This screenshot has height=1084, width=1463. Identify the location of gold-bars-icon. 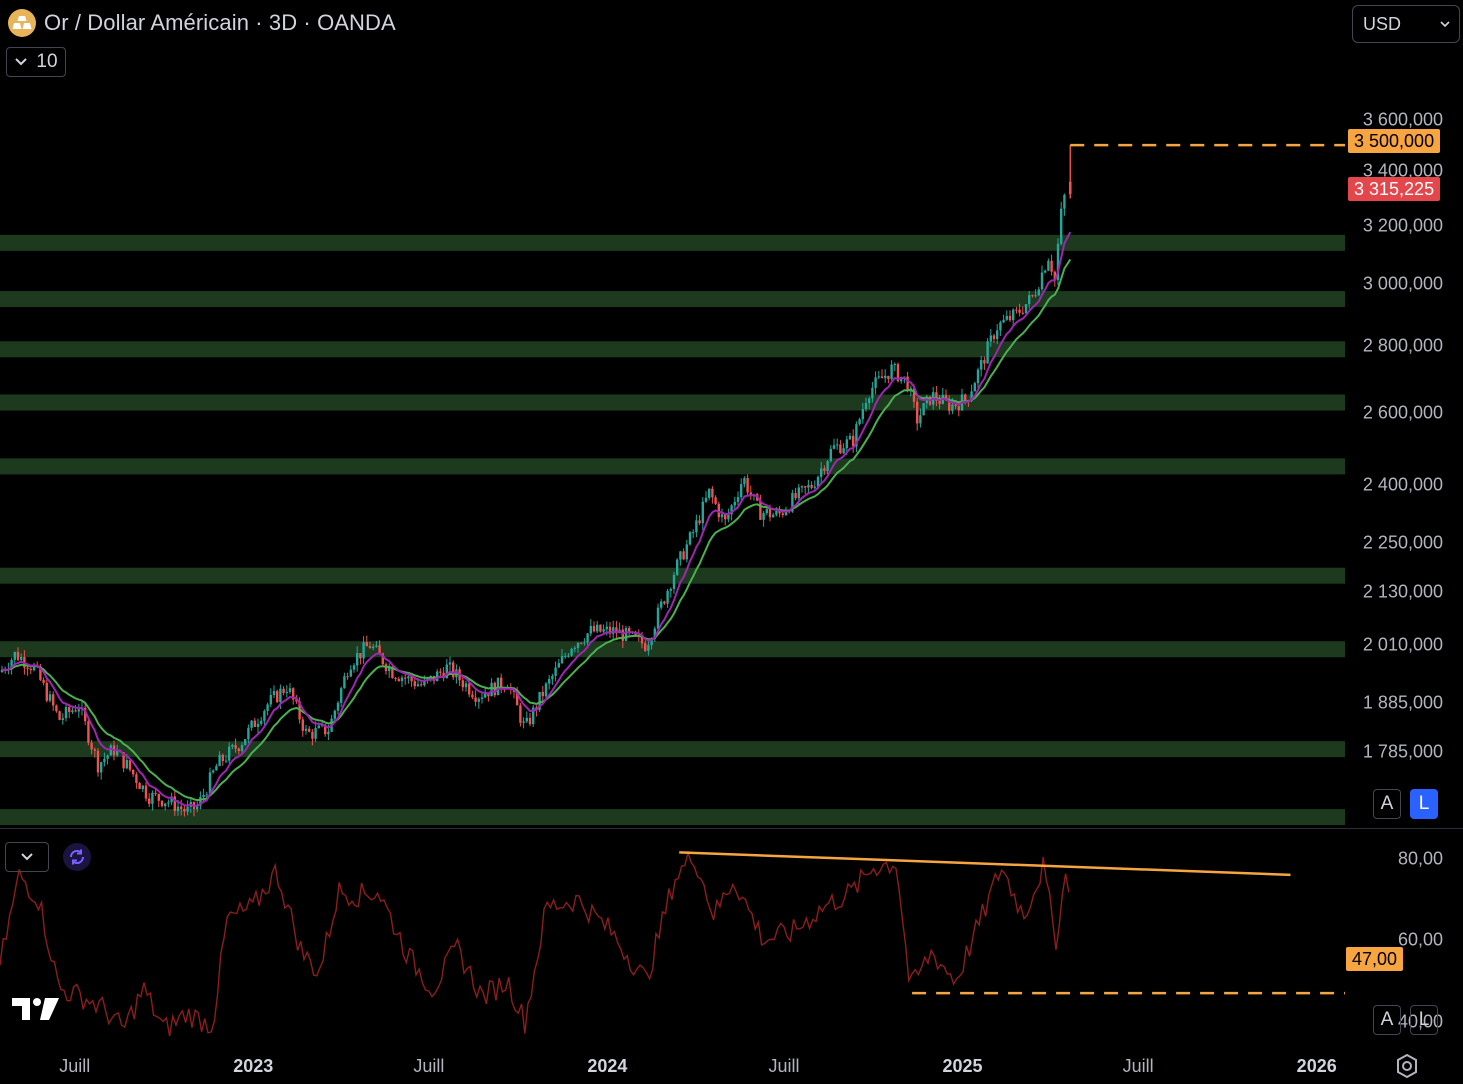
(22, 23).